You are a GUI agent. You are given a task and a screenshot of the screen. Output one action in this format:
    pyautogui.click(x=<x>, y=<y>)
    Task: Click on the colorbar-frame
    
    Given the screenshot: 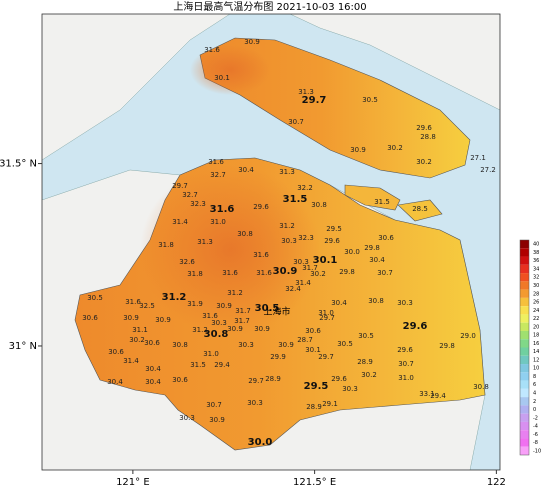 What is the action you would take?
    pyautogui.click(x=524, y=347)
    